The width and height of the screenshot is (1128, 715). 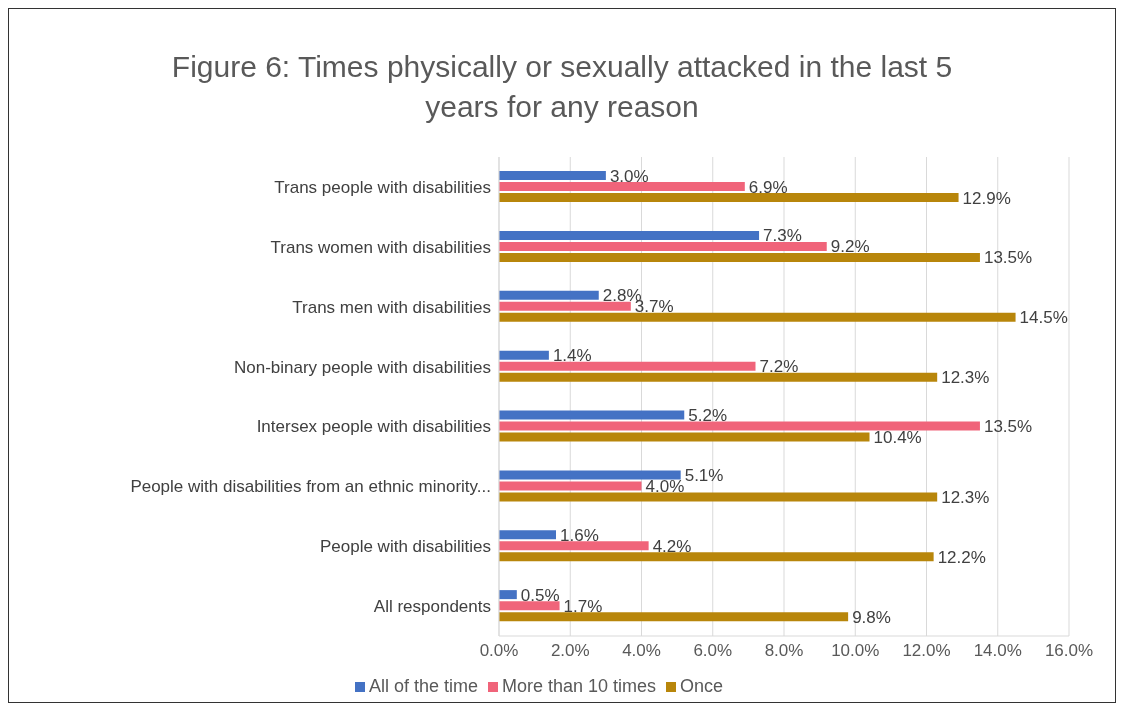 I want to click on y-tick-label: Non-binary people with disabilities, so click(x=362, y=367).